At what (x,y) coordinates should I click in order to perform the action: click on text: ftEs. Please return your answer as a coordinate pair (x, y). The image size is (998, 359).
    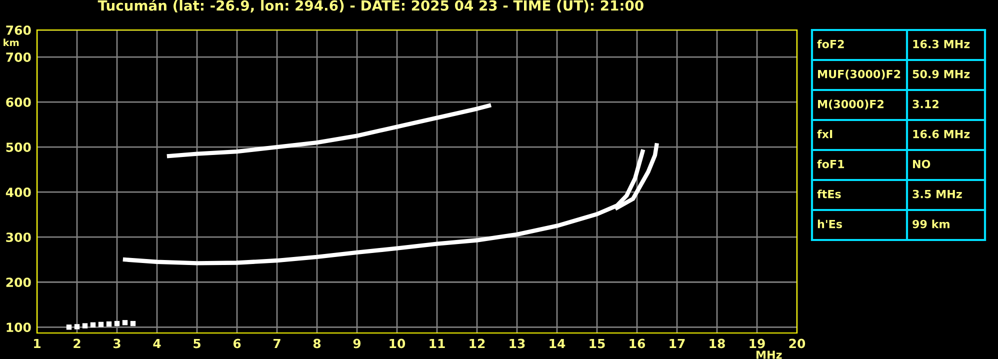
    Looking at the image, I should click on (829, 194).